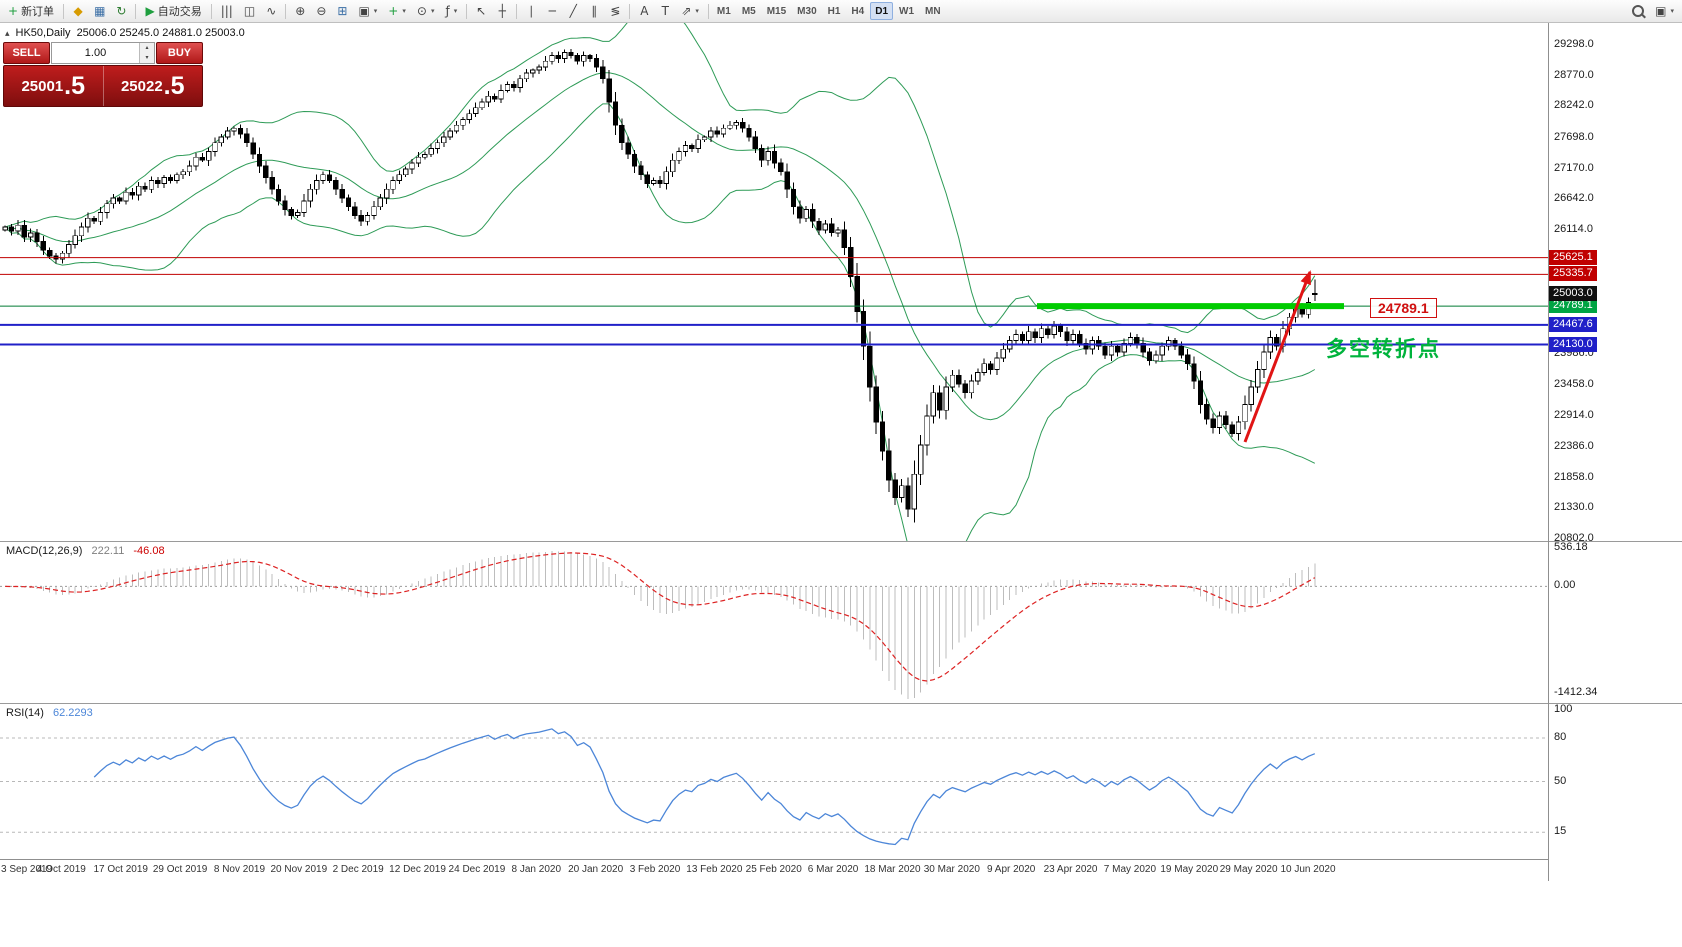 The image size is (1682, 947). I want to click on price-callout-label: 24789.1, so click(1403, 308).